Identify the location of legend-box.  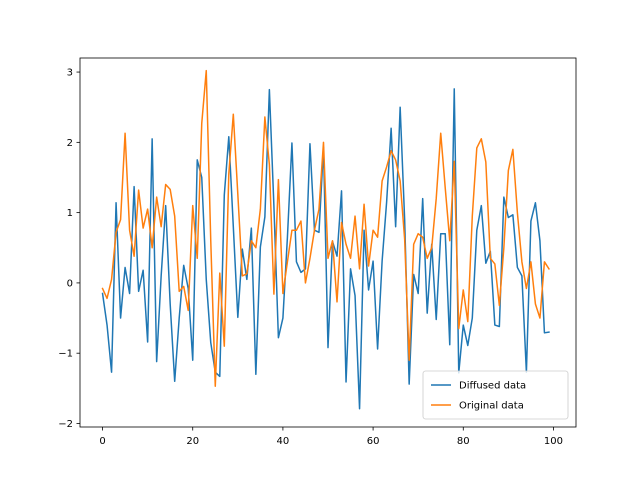
(495, 395).